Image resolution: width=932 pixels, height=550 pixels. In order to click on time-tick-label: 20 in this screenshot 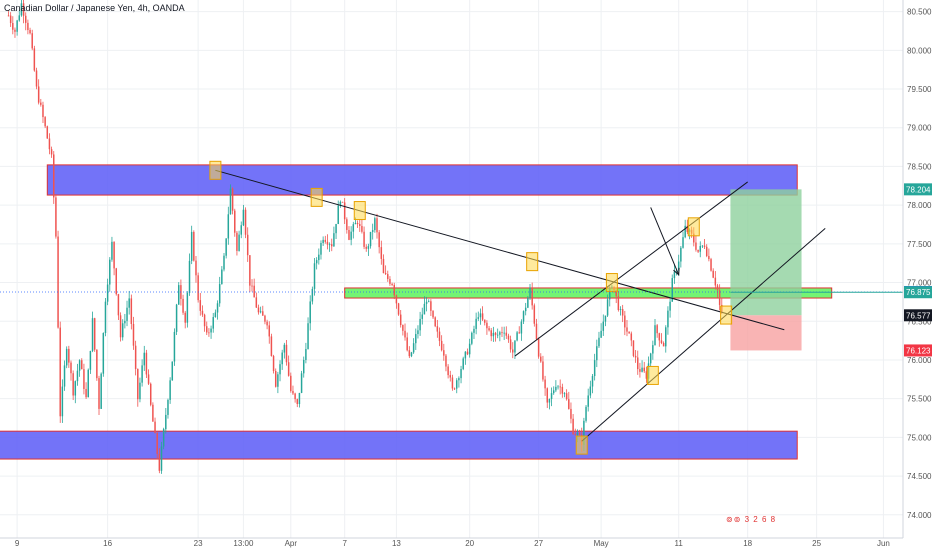, I will do `click(469, 543)`.